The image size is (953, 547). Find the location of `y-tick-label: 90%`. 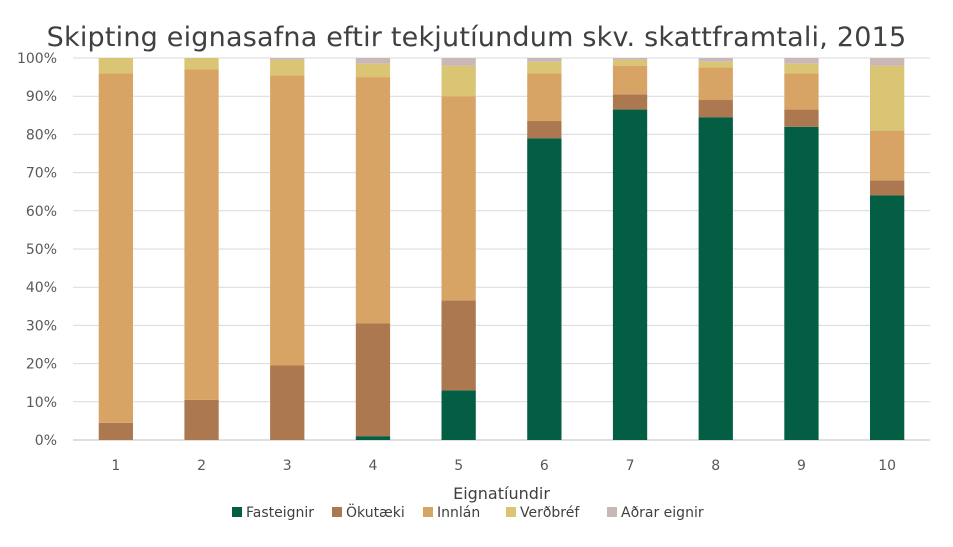

y-tick-label: 90% is located at coordinates (41, 97).